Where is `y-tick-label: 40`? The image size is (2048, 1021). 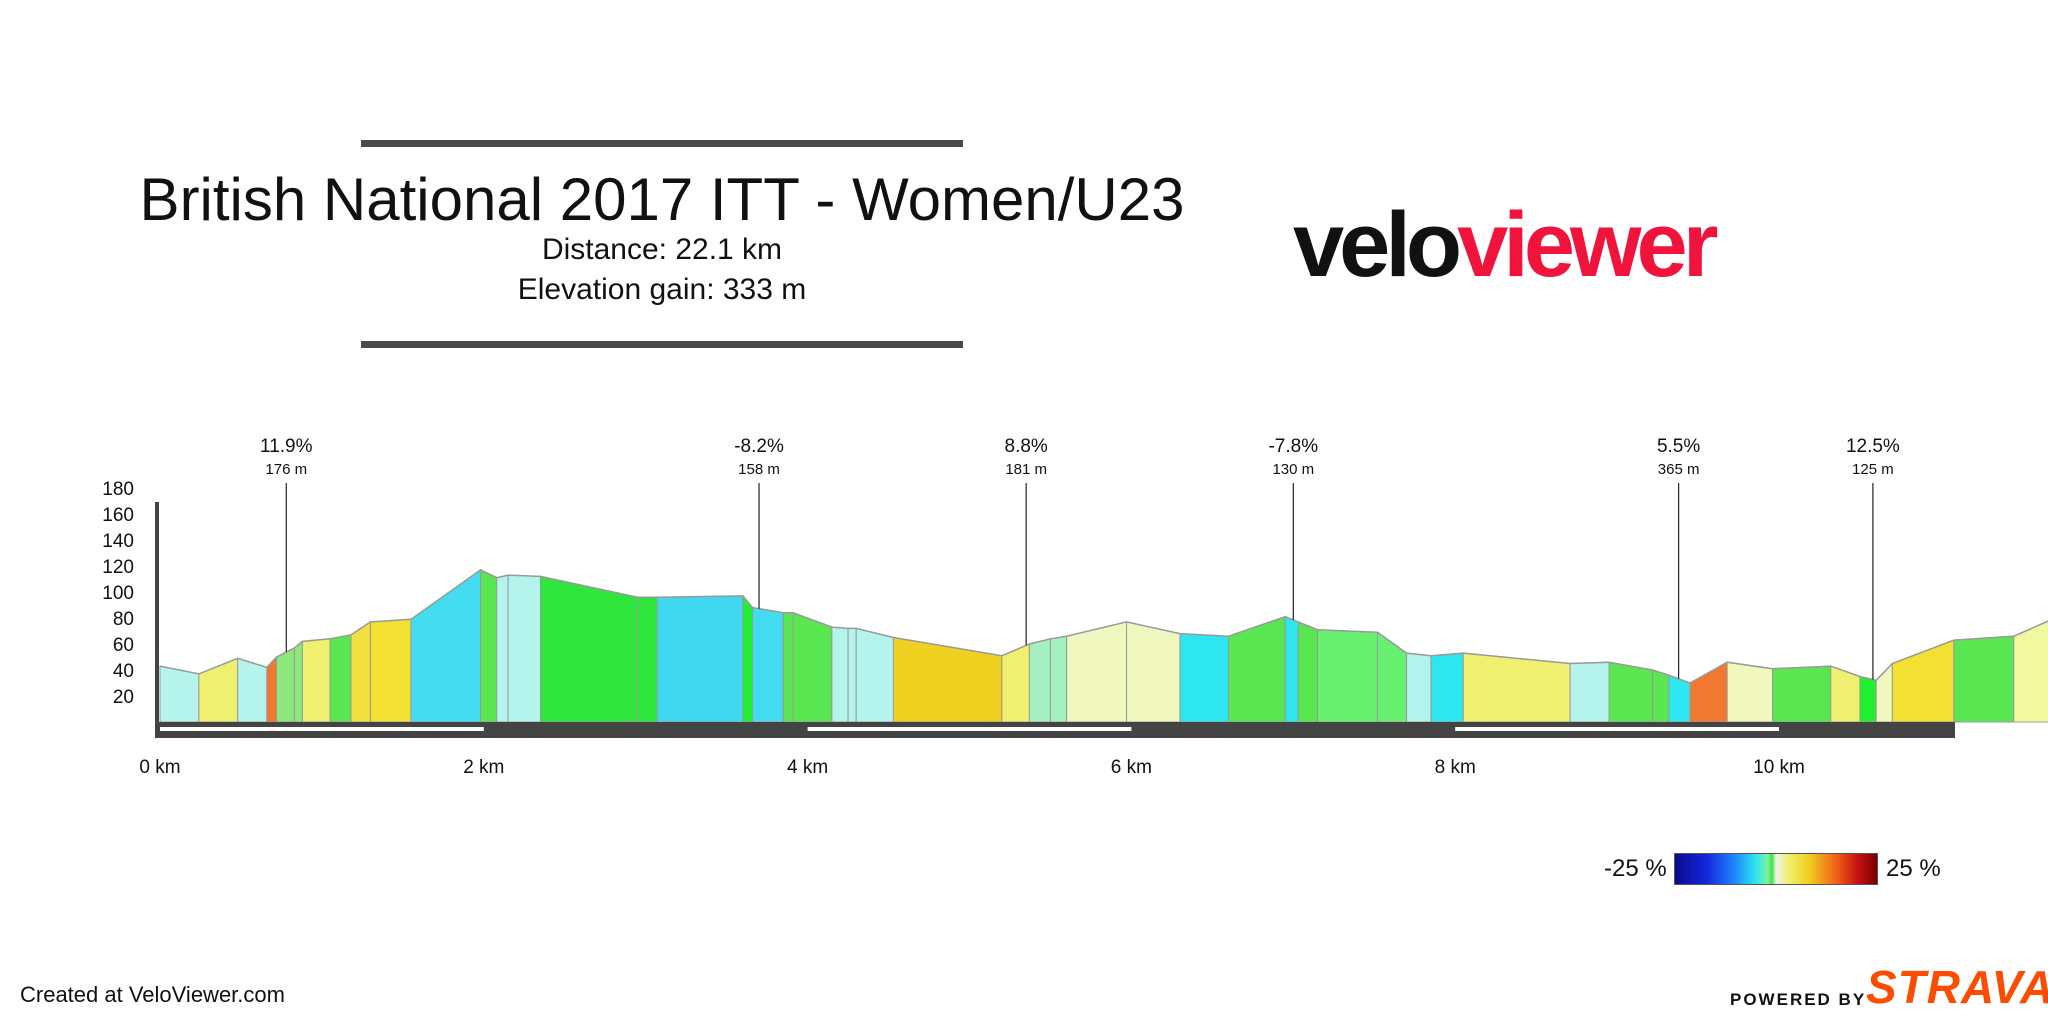
y-tick-label: 40 is located at coordinates (123, 671).